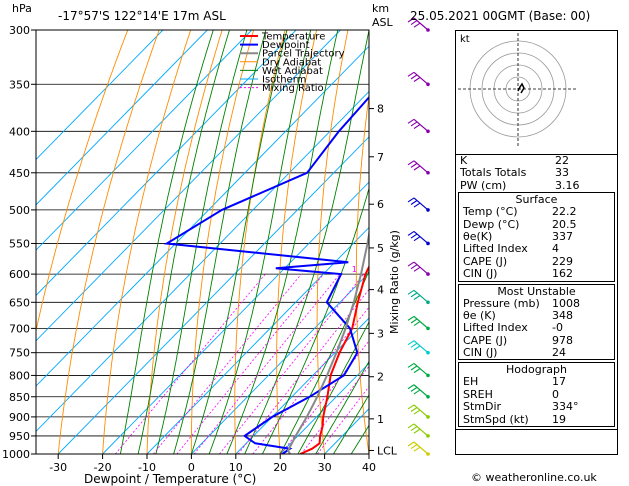 Image resolution: width=629 pixels, height=486 pixels. Describe the element at coordinates (562, 340) in the screenshot. I see `row-value: 978` at that location.